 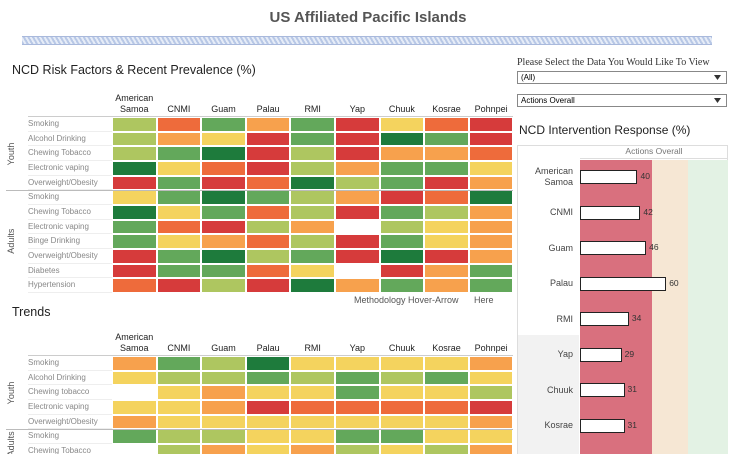 I want to click on value-label: 60, so click(x=674, y=282).